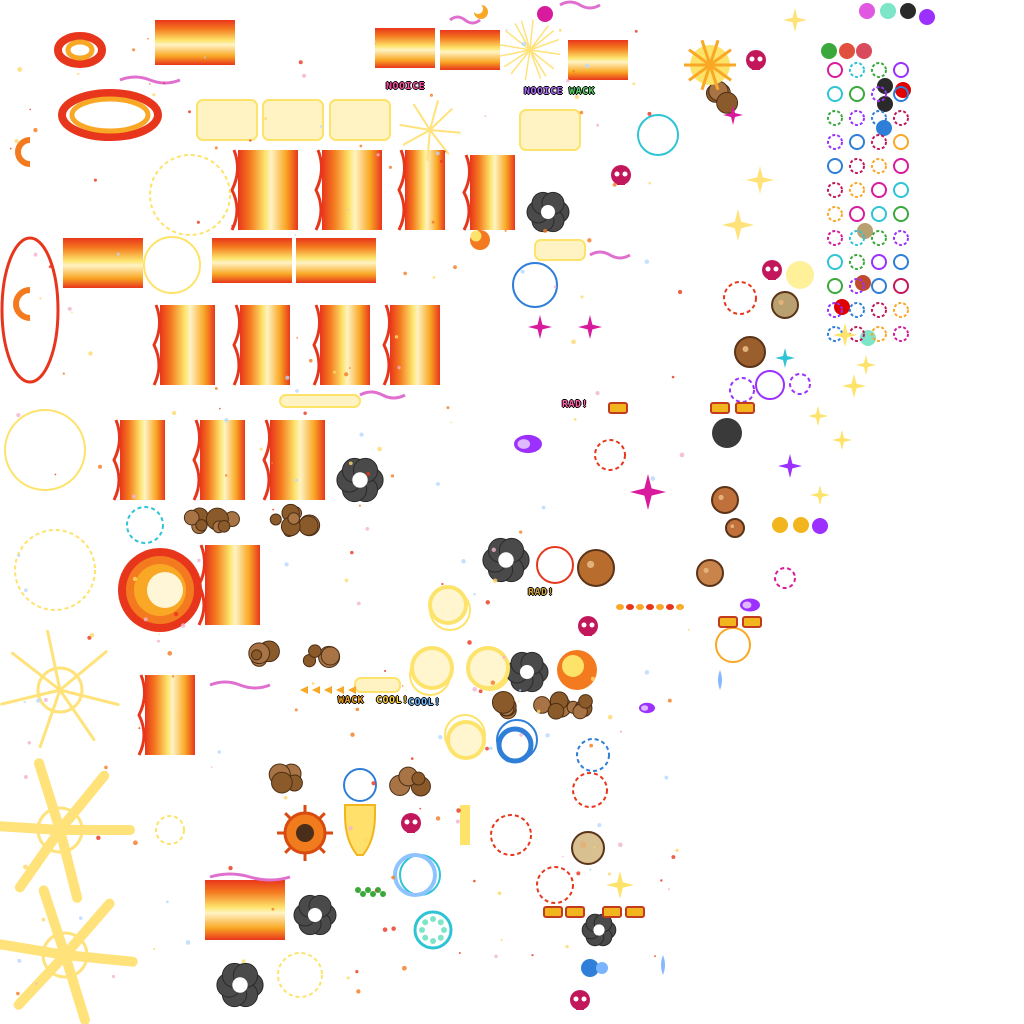  I want to click on glow-orb-sprite, so click(432, 668).